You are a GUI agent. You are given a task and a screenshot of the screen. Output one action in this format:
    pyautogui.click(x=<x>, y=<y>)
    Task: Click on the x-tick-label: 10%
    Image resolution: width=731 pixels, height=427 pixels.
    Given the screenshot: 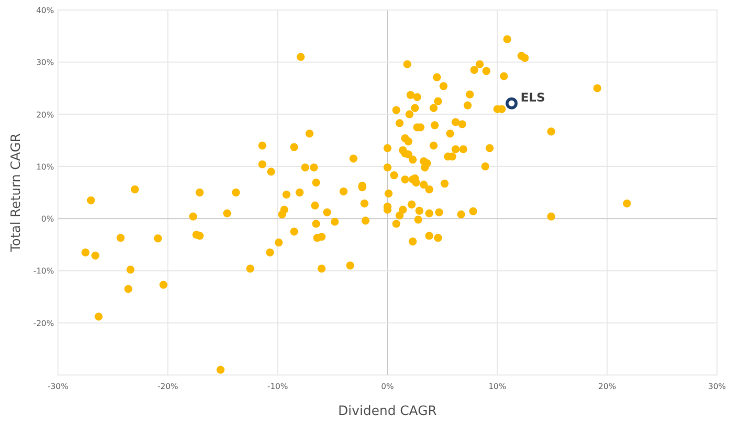 What is the action you would take?
    pyautogui.click(x=497, y=386)
    